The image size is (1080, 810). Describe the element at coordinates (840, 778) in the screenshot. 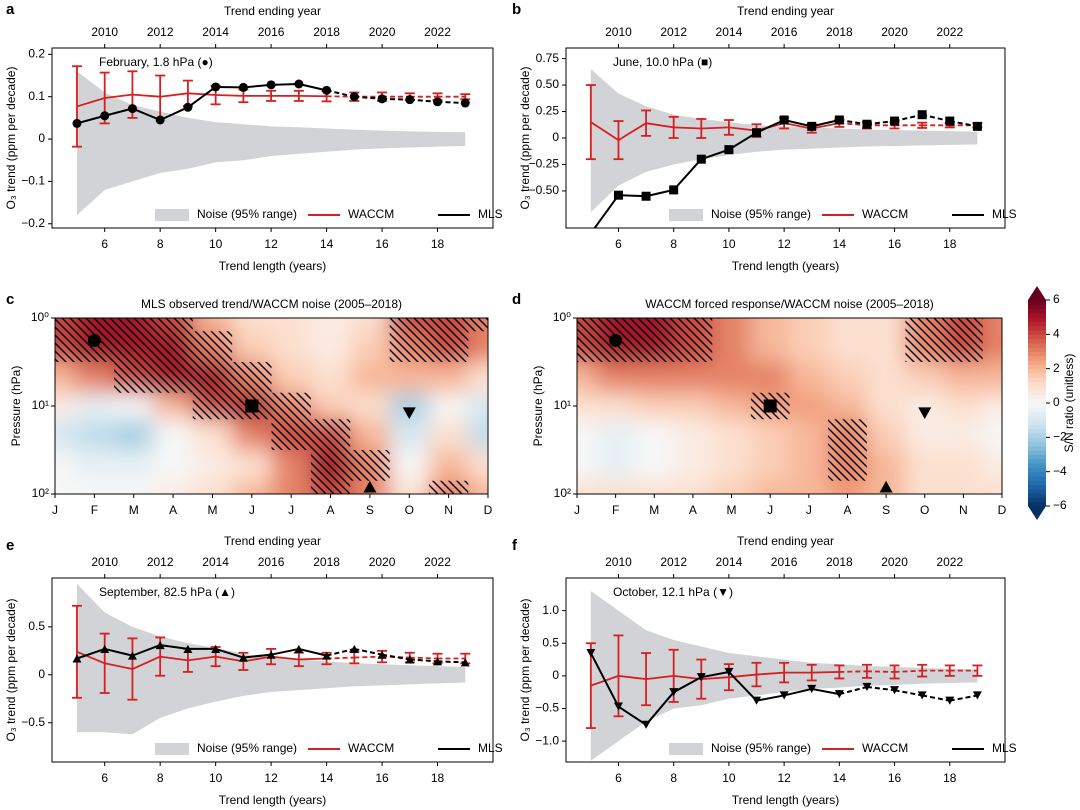

I see `x-tick-label: 14` at that location.